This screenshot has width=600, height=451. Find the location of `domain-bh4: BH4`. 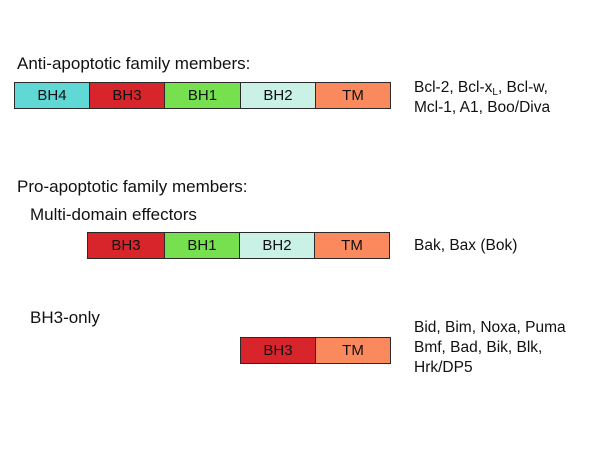

domain-bh4: BH4 is located at coordinates (52, 95).